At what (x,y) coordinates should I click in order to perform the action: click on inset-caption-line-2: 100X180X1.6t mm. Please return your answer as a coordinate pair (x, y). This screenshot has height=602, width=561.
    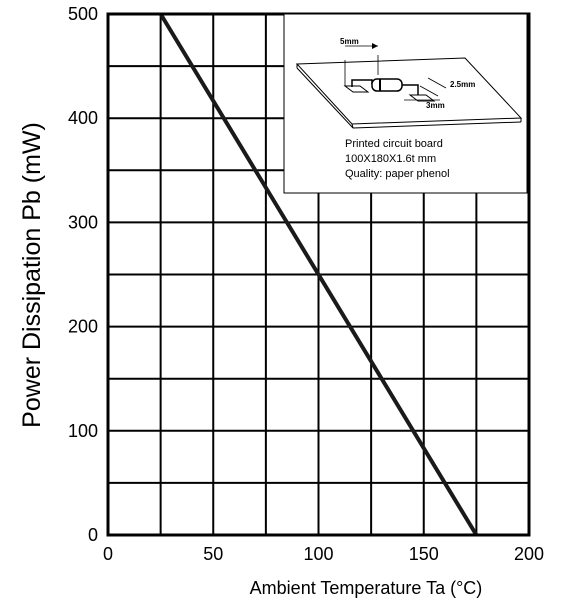
    Looking at the image, I should click on (390, 159).